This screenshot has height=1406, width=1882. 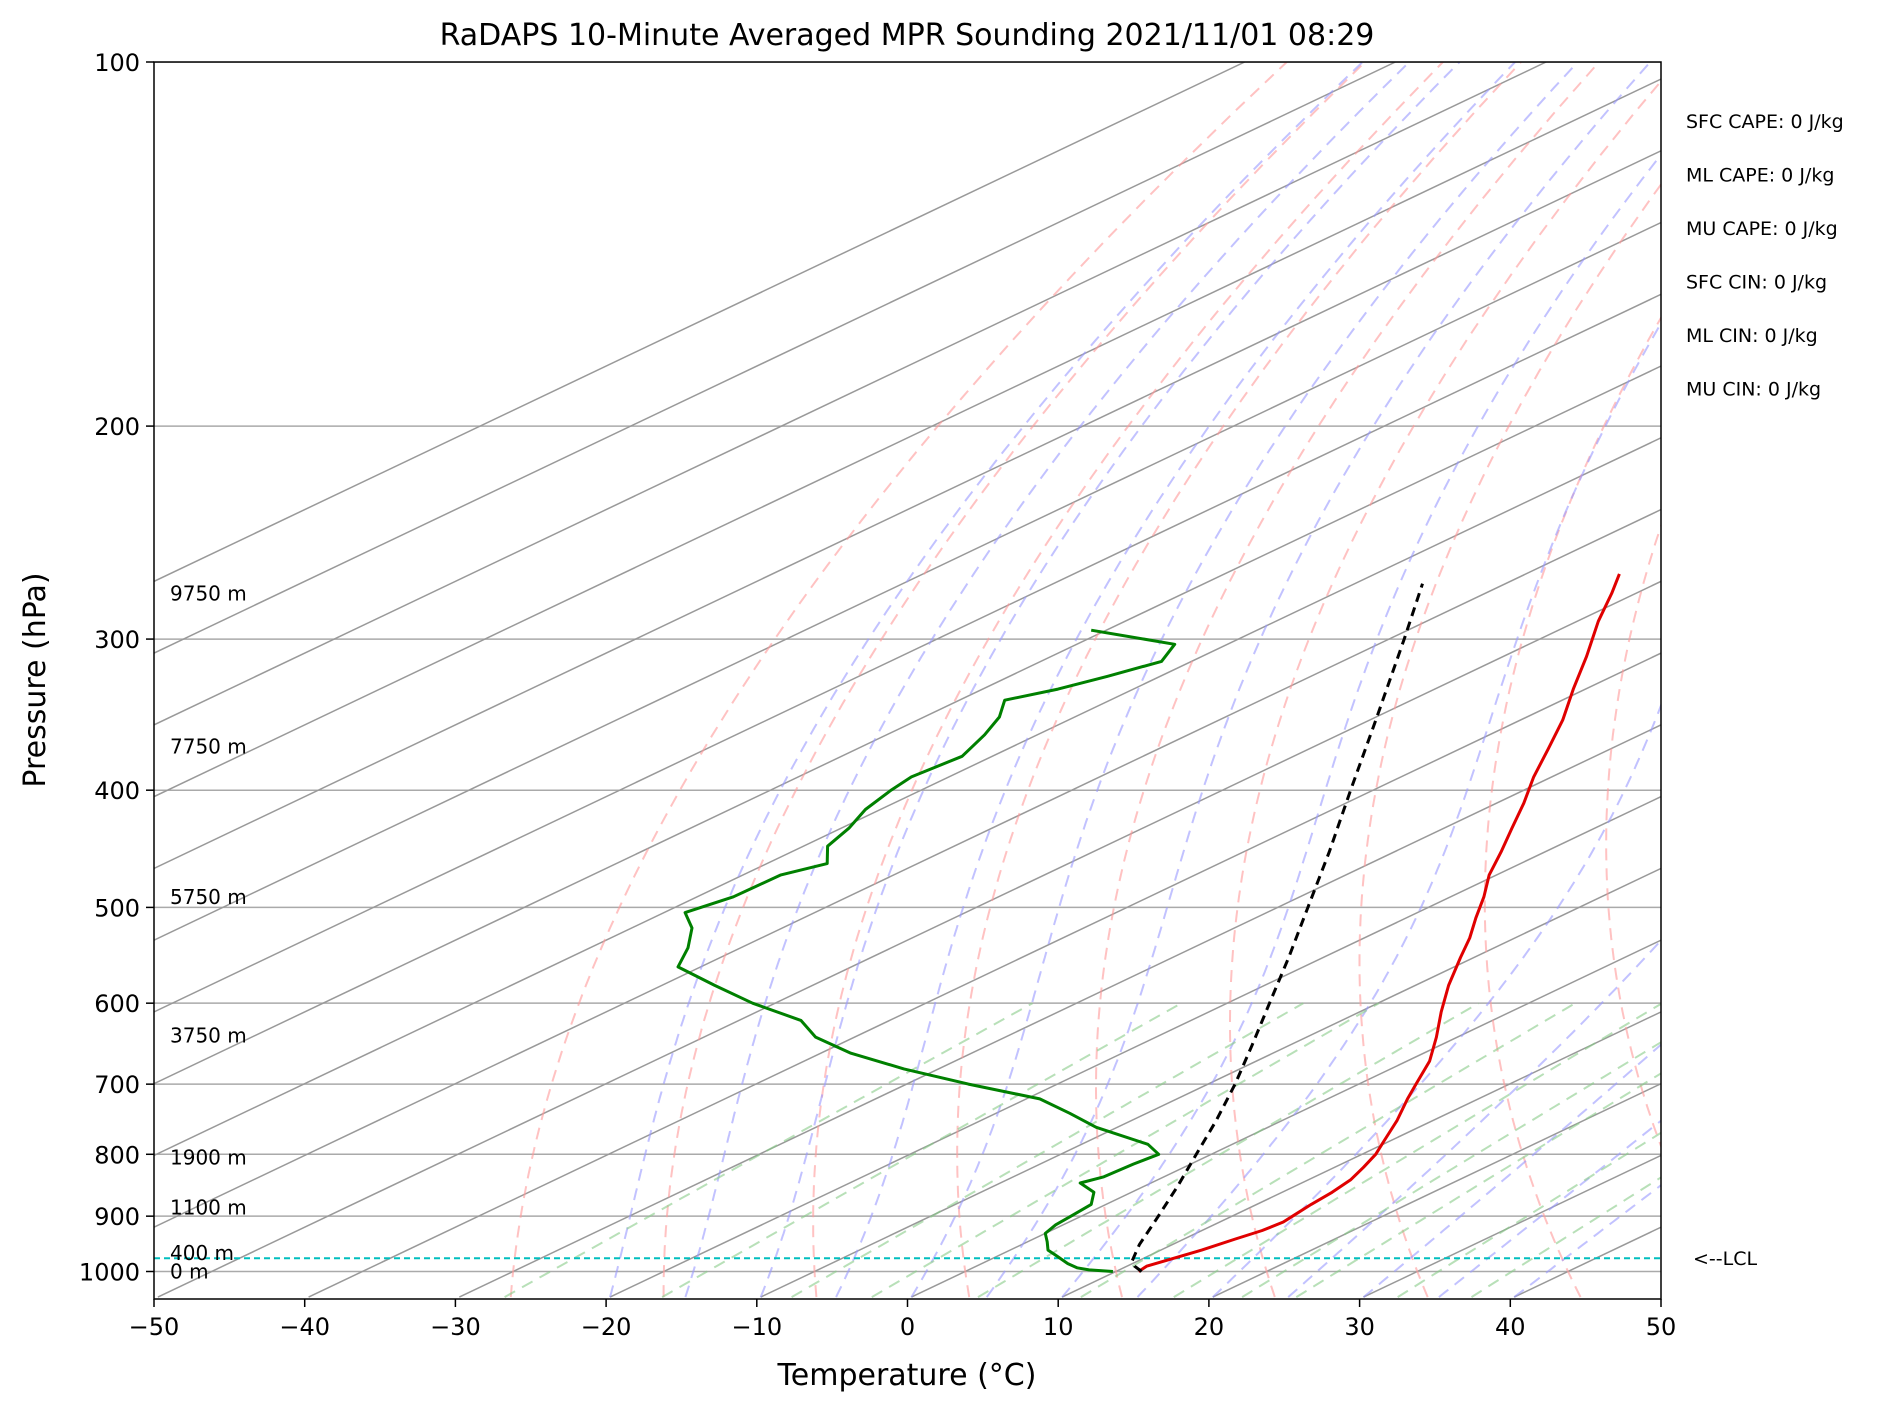 I want to click on y-tick-label: 400, so click(x=117, y=791).